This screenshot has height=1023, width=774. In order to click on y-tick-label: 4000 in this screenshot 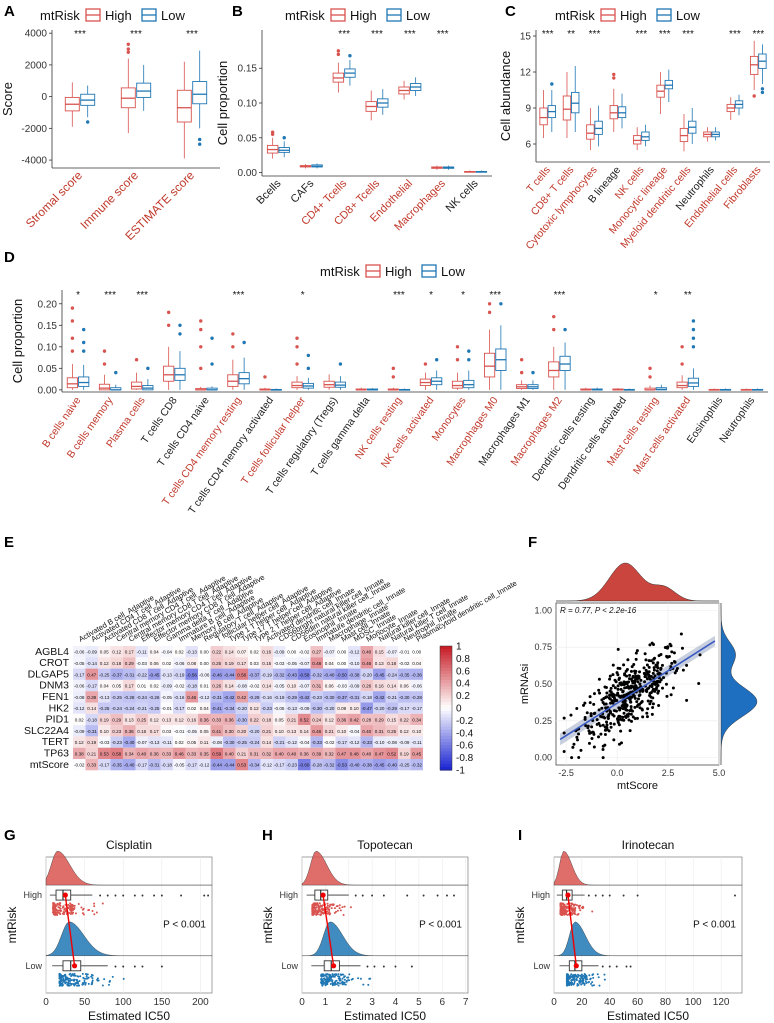, I will do `click(36, 34)`.